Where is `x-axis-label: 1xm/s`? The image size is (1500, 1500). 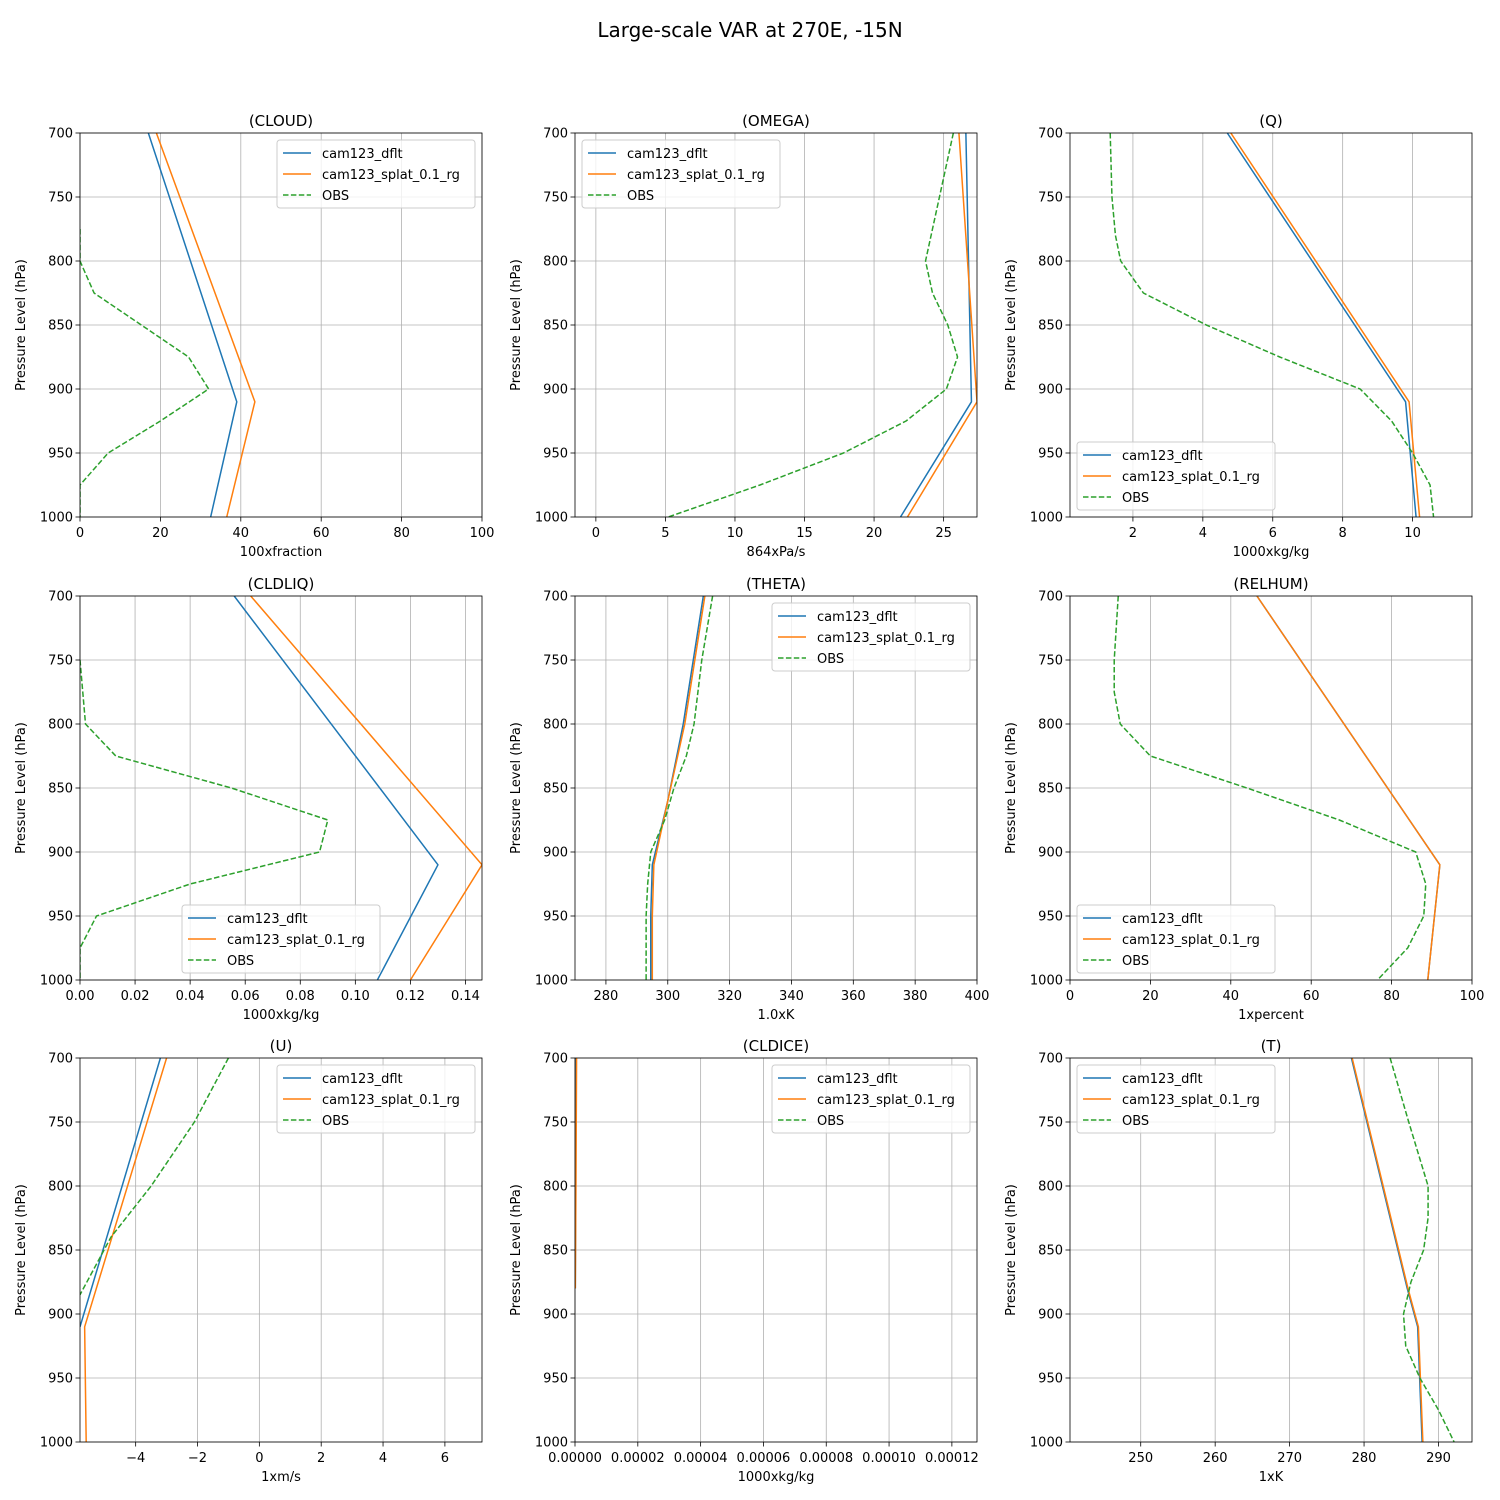
x-axis-label: 1xm/s is located at coordinates (281, 1477).